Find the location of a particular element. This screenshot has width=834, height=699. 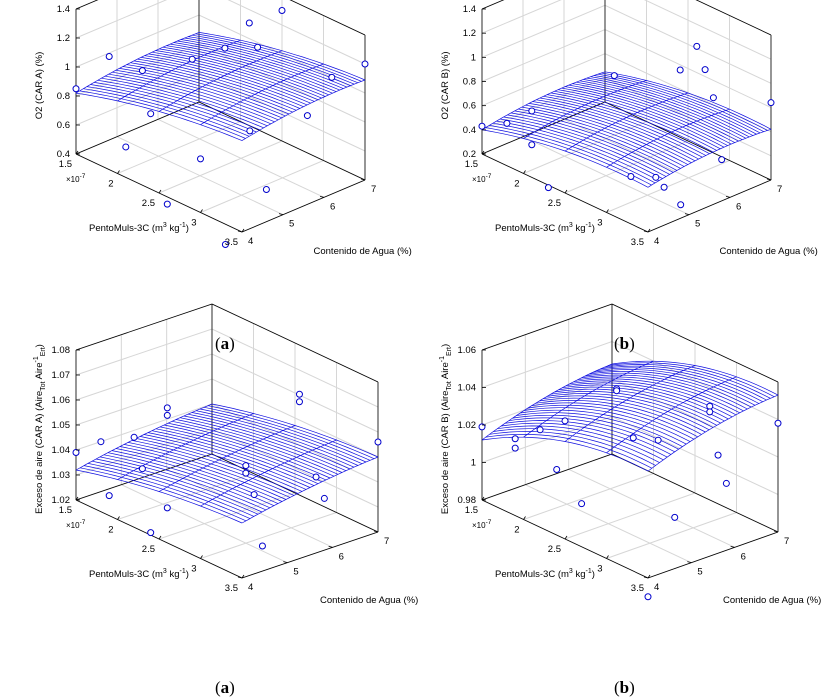

z-tick-label: 0.98 is located at coordinates (467, 500).